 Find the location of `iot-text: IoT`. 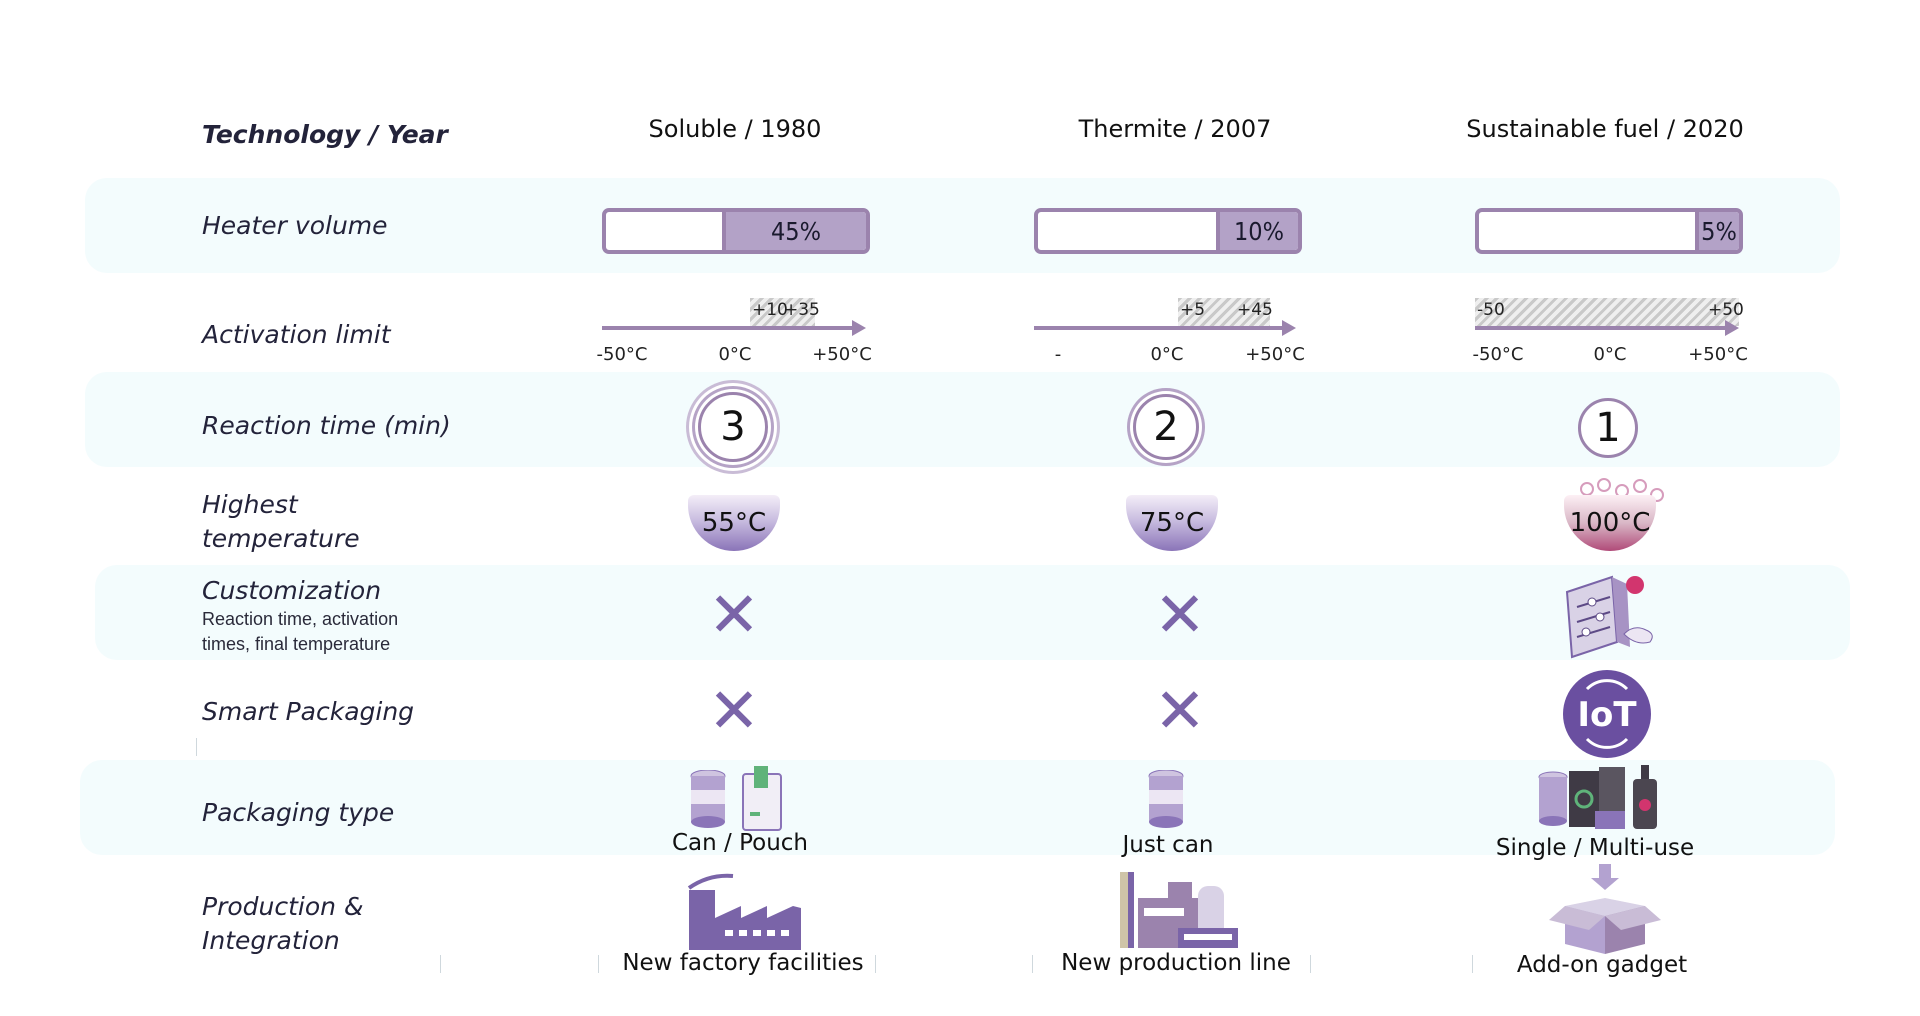

iot-text: IoT is located at coordinates (1607, 715).